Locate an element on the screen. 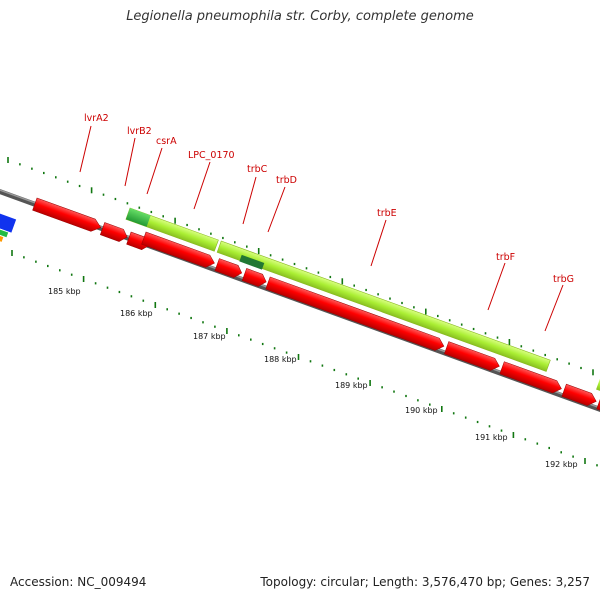 The height and width of the screenshot is (600, 600). gene-label-csrA: csrA is located at coordinates (166, 141).